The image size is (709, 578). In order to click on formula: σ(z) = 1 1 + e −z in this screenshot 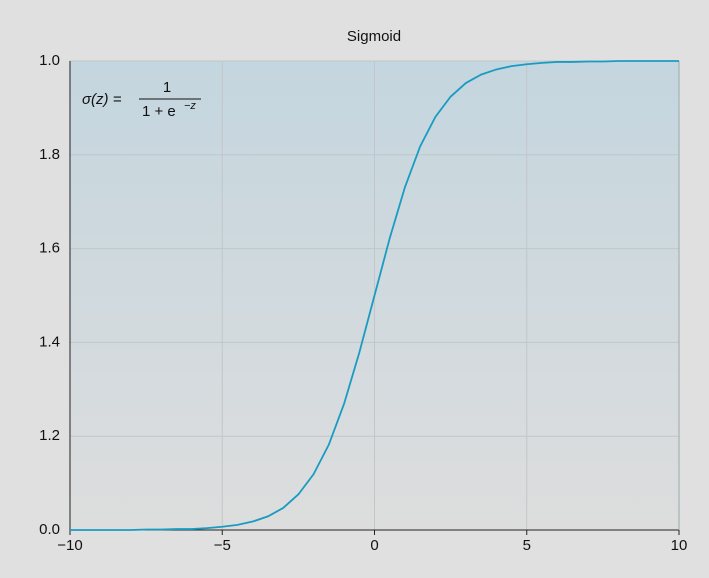, I will do `click(141, 99)`.